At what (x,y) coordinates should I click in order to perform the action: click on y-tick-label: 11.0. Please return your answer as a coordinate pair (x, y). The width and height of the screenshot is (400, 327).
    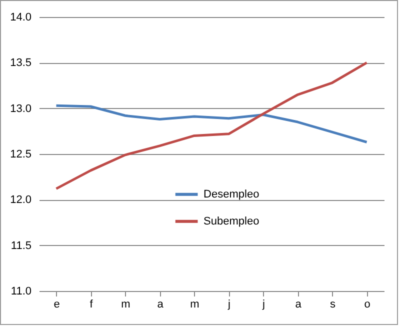
    Looking at the image, I should click on (21, 292).